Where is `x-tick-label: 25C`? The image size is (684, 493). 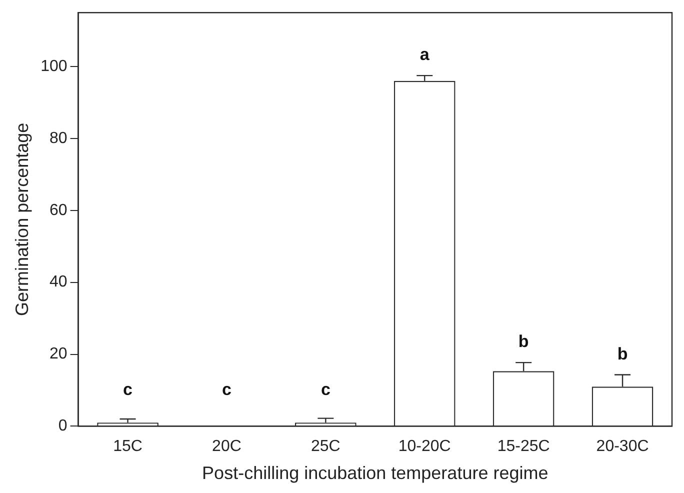
x-tick-label: 25C is located at coordinates (325, 447).